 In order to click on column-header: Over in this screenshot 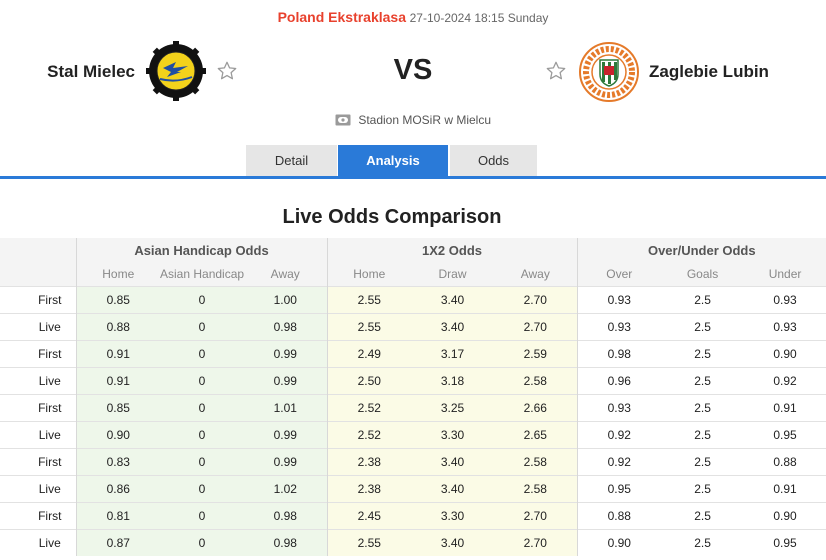, I will do `click(619, 274)`.